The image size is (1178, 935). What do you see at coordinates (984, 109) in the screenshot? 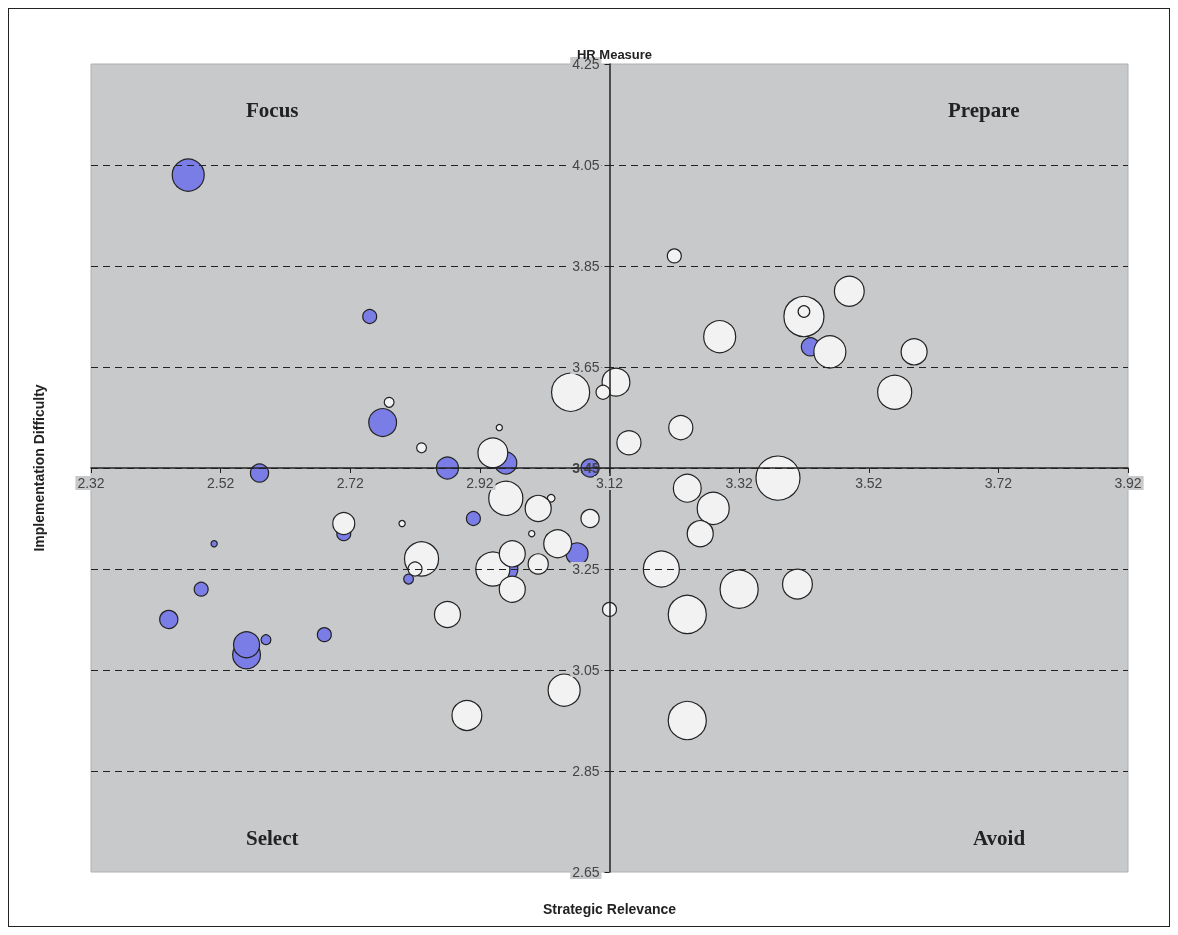
I see `annotation: Prepare` at bounding box center [984, 109].